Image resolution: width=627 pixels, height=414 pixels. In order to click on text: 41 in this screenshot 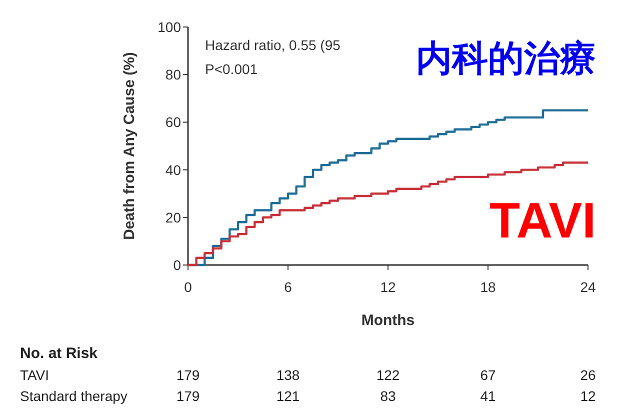, I will do `click(488, 396)`.